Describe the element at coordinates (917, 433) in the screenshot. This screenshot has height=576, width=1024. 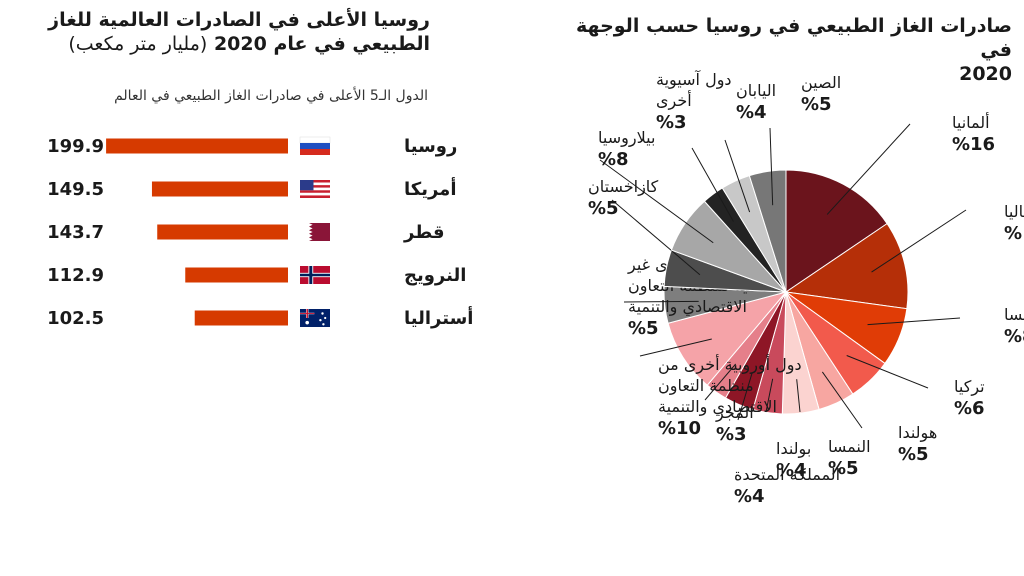
I see `pie-label: هولندا` at that location.